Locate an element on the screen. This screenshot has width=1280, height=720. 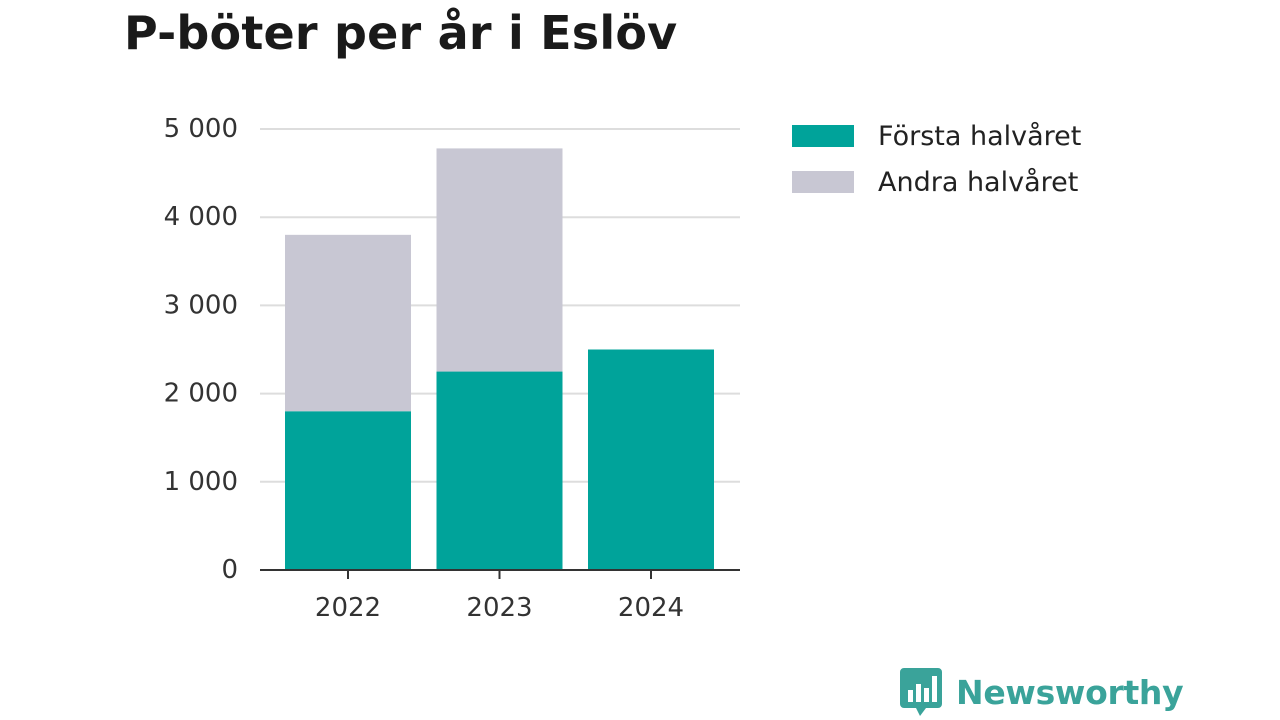
newsworthy-logo: Newsworthy is located at coordinates (1042, 692).